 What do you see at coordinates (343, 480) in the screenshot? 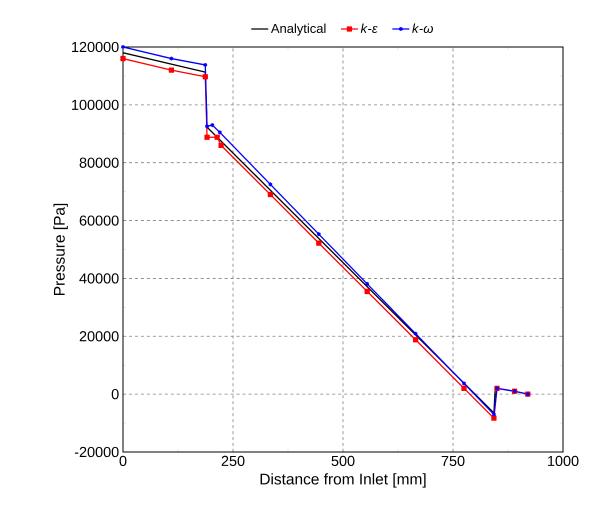
I see `x-axis-title: Distance from Inlet [mm]` at bounding box center [343, 480].